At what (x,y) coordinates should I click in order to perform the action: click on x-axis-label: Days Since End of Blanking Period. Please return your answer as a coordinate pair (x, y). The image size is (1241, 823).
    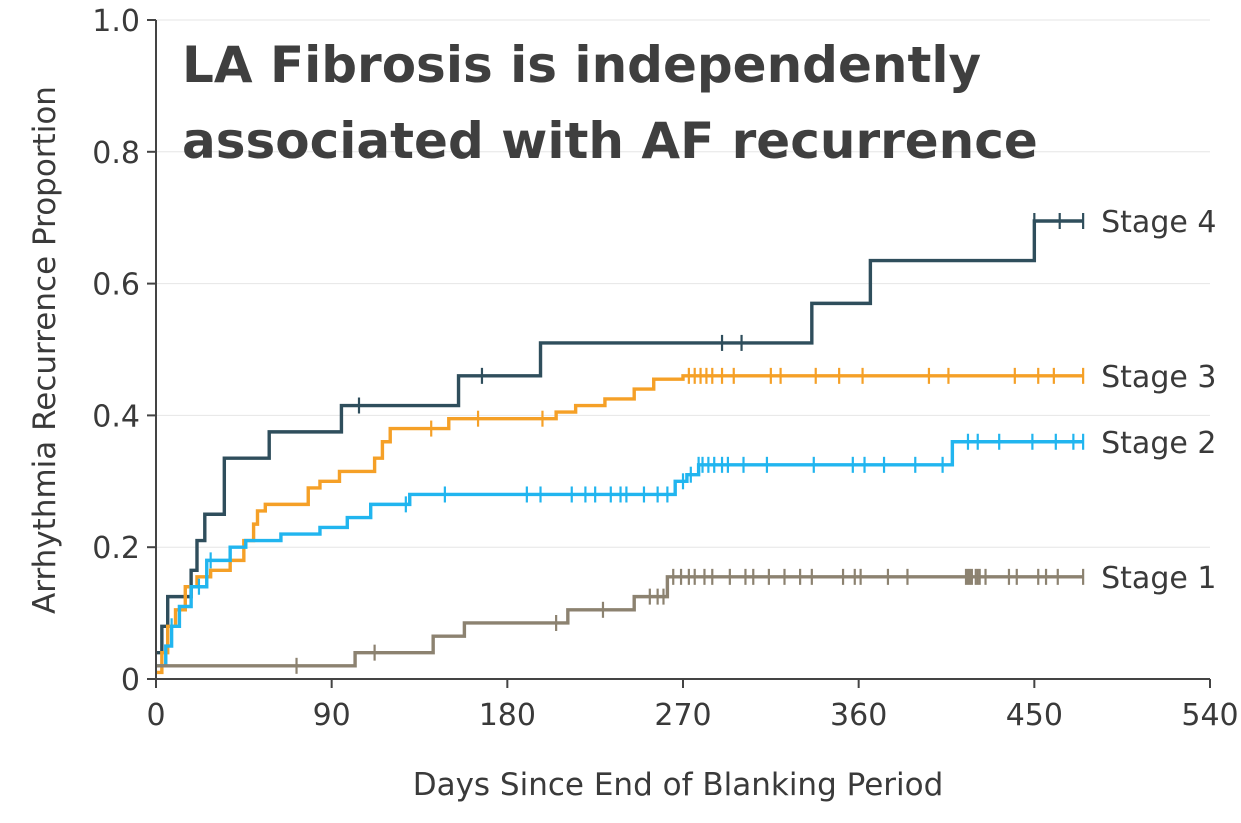
    Looking at the image, I should click on (678, 785).